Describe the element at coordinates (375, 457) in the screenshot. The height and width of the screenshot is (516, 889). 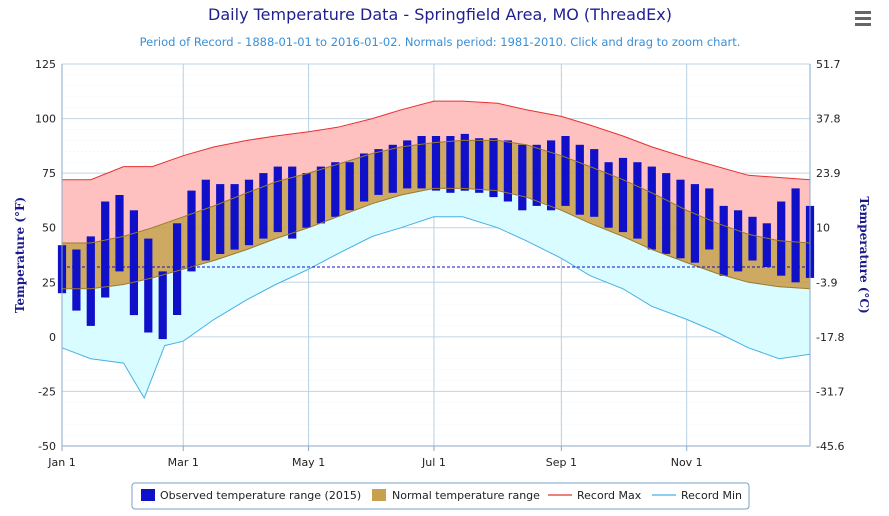
I see `x-axis: Jan 1 Mar 1 May 1 Jul 1 Sep 1 Nov 1` at that location.